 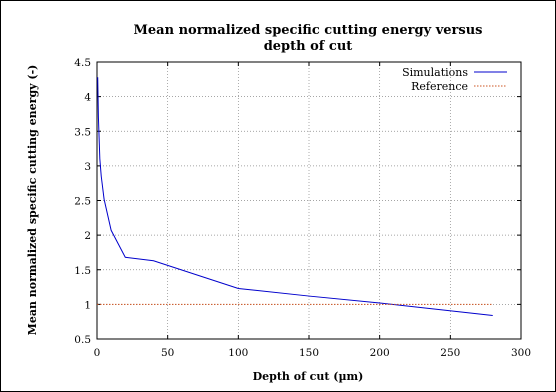 I want to click on legend-label-simulations: Simulations, so click(x=435, y=72).